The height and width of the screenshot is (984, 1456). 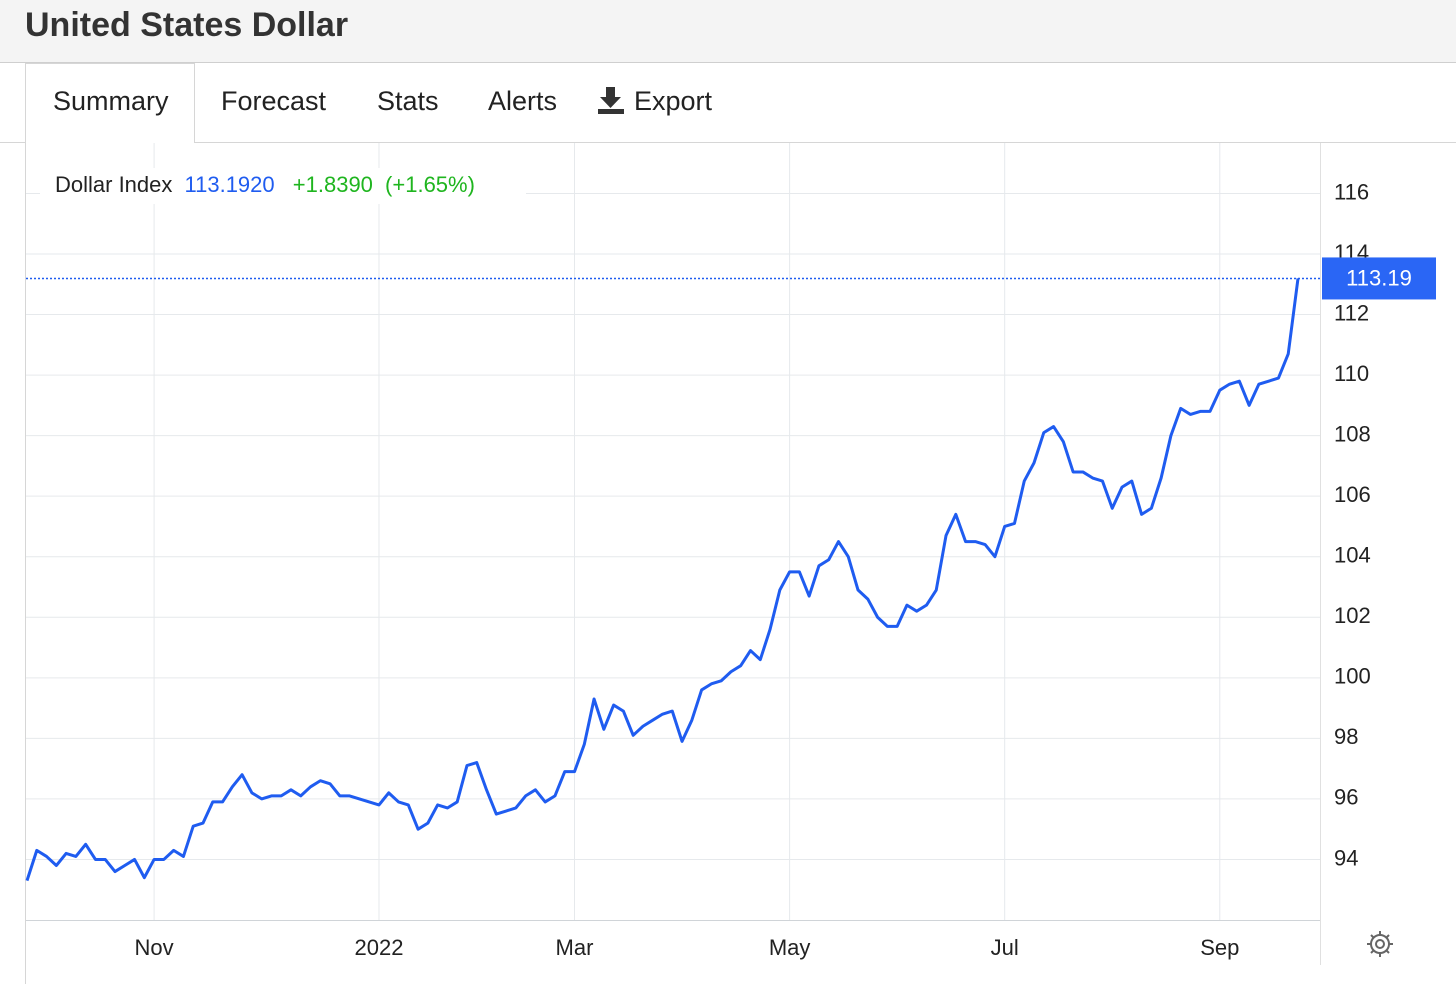 I want to click on last-value-tag, so click(x=1379, y=278).